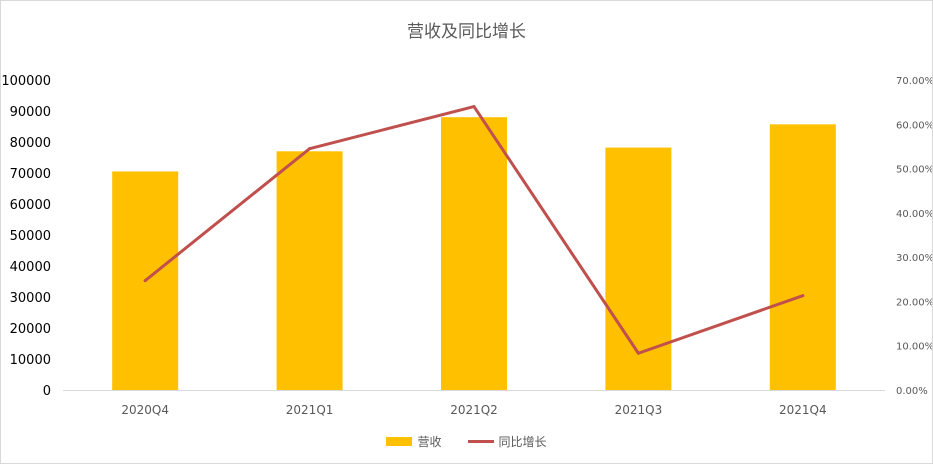 This screenshot has height=464, width=933. I want to click on y-left-tick-label: 50000, so click(30, 236).